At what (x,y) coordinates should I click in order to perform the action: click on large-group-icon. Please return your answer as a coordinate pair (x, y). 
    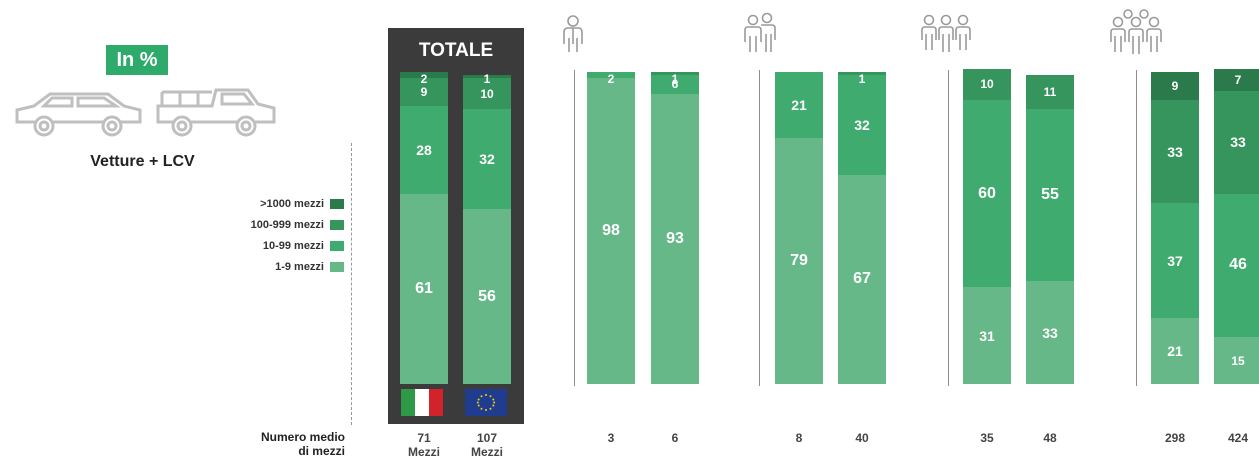
    Looking at the image, I should click on (1136, 31).